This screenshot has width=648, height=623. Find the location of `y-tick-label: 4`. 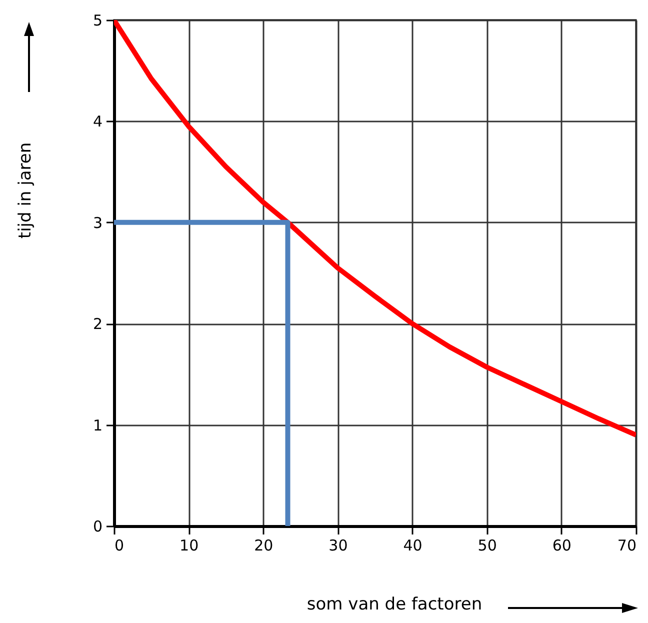

y-tick-label: 4 is located at coordinates (97, 121).